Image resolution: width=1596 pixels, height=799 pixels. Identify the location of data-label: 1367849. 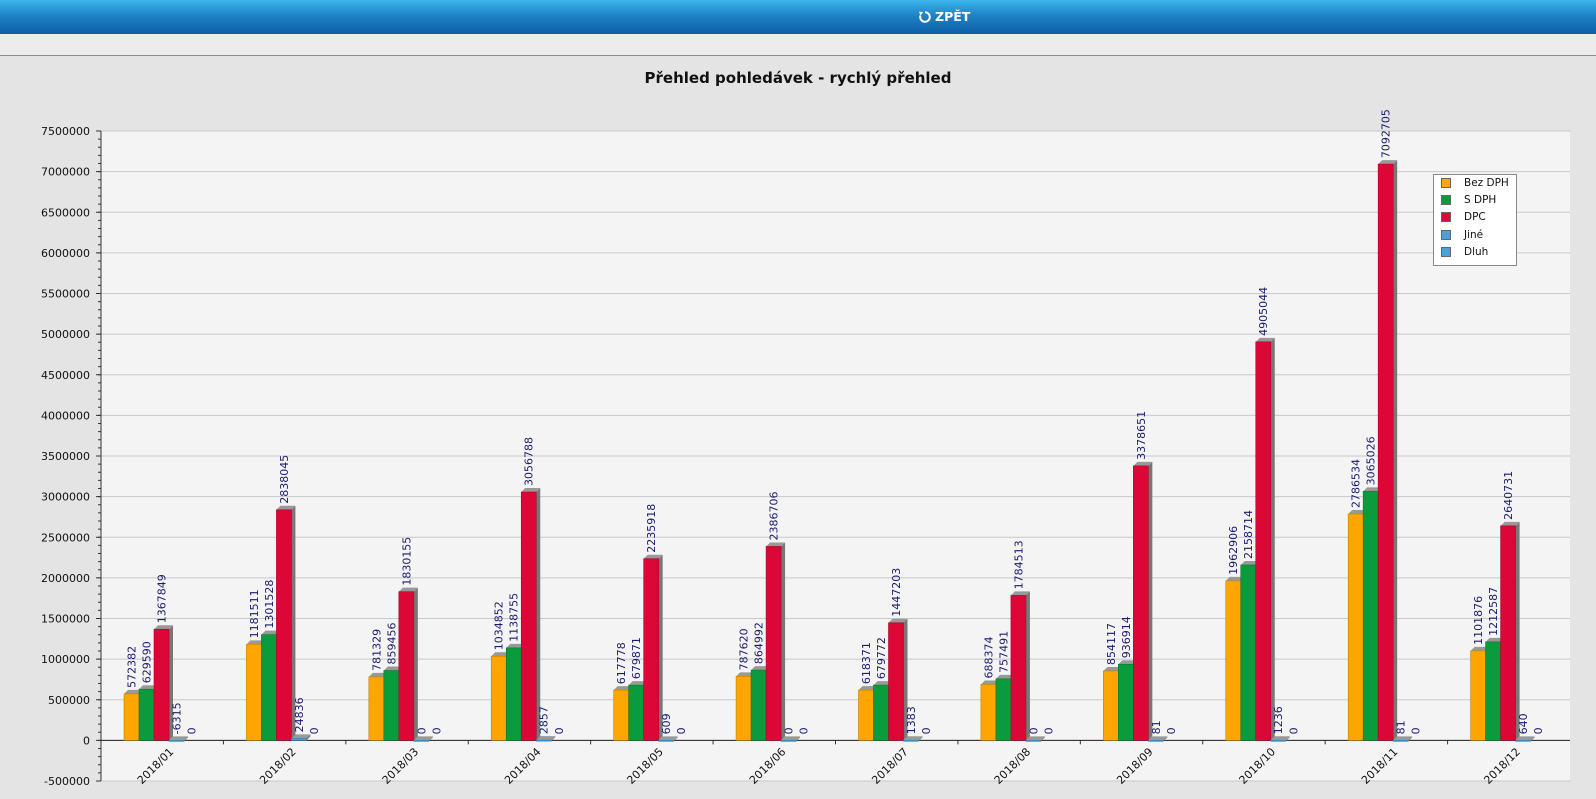
(162, 598).